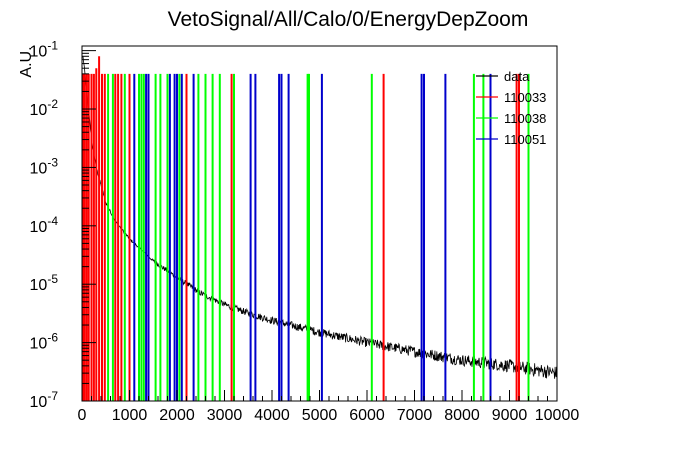  What do you see at coordinates (348, 19) in the screenshot?
I see `chart-title: VetoSignal/All/Calo/0/EnergyDepZoom` at bounding box center [348, 19].